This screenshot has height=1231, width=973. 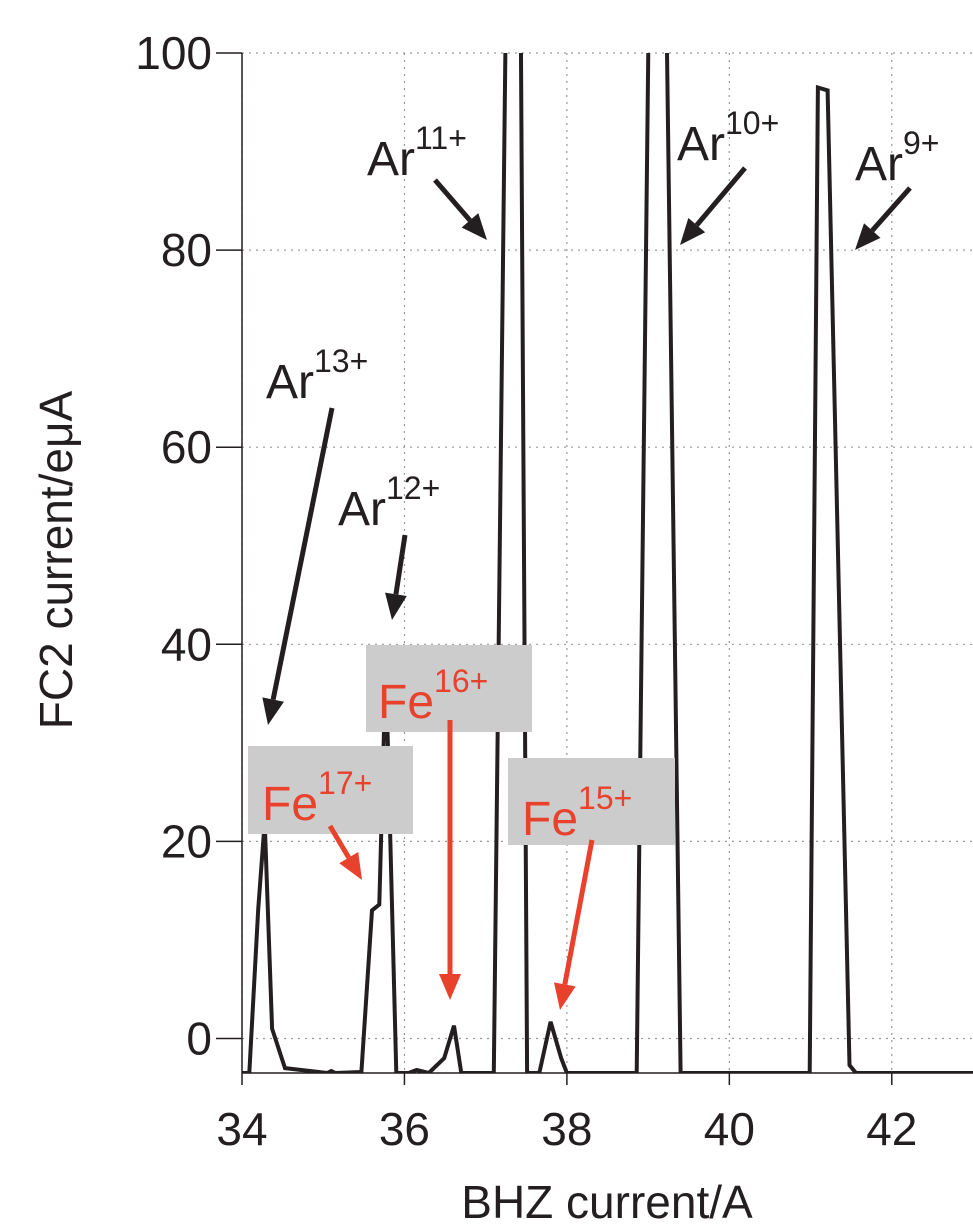 I want to click on y-tick-label: 80, so click(x=186, y=250).